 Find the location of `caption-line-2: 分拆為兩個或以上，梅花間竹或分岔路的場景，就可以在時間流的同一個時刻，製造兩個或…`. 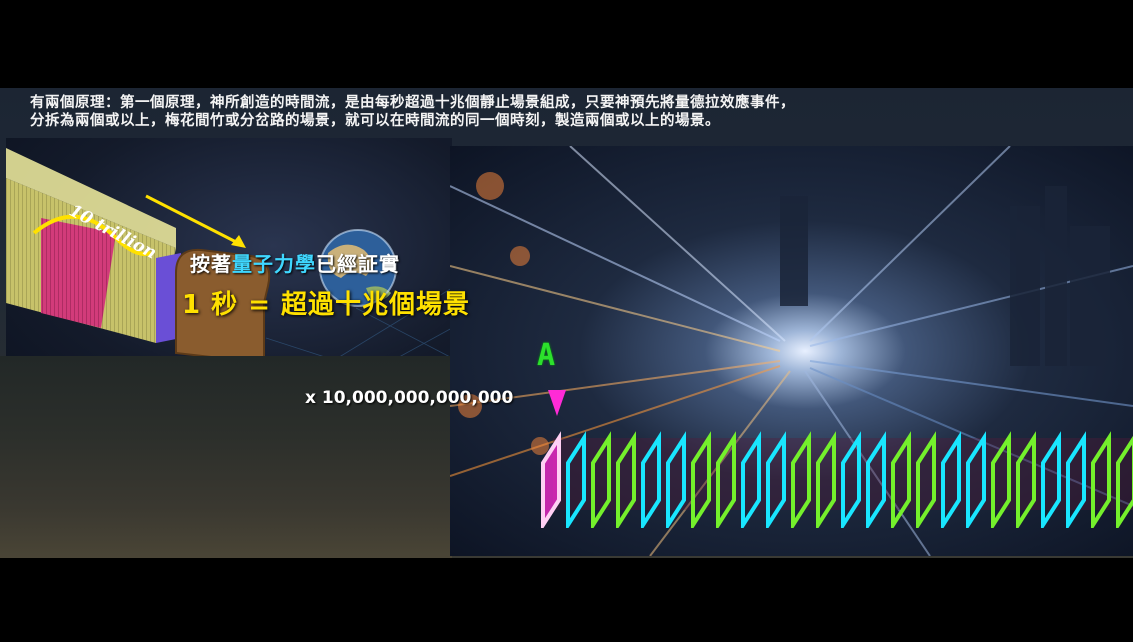

caption-line-2: 分拆為兩個或以上，梅花間竹或分岔路的場景，就可以在時間流的同一個時刻，製造兩個或… is located at coordinates (375, 121).